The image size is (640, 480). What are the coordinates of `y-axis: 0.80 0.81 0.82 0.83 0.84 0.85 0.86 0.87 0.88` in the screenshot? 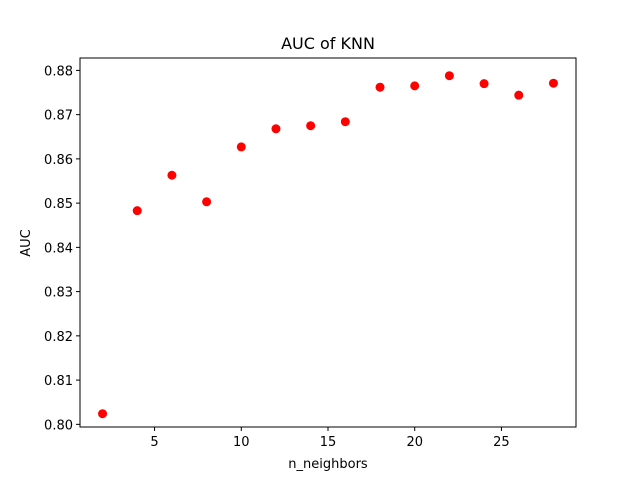 It's located at (62, 248).